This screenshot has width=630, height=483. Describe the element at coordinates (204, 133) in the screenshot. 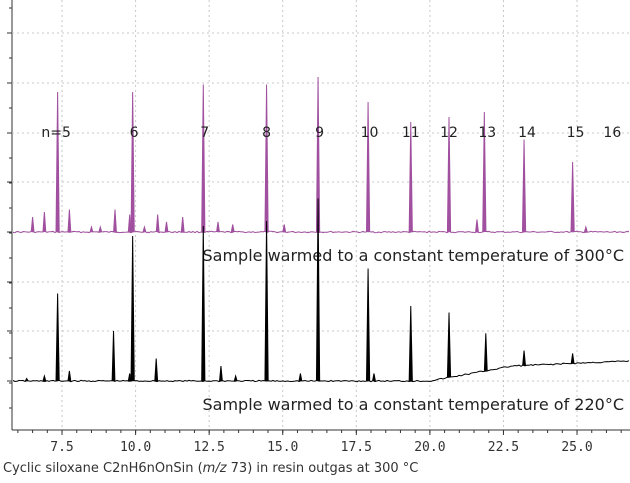

I see `peak-annotation: 7` at that location.